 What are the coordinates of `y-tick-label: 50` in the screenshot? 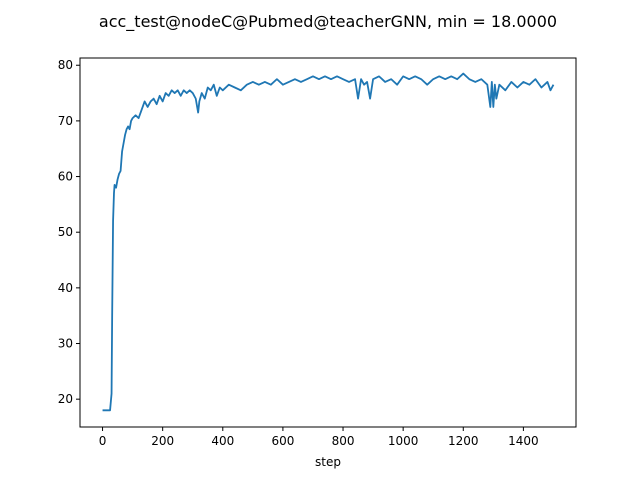 It's located at (65, 232).